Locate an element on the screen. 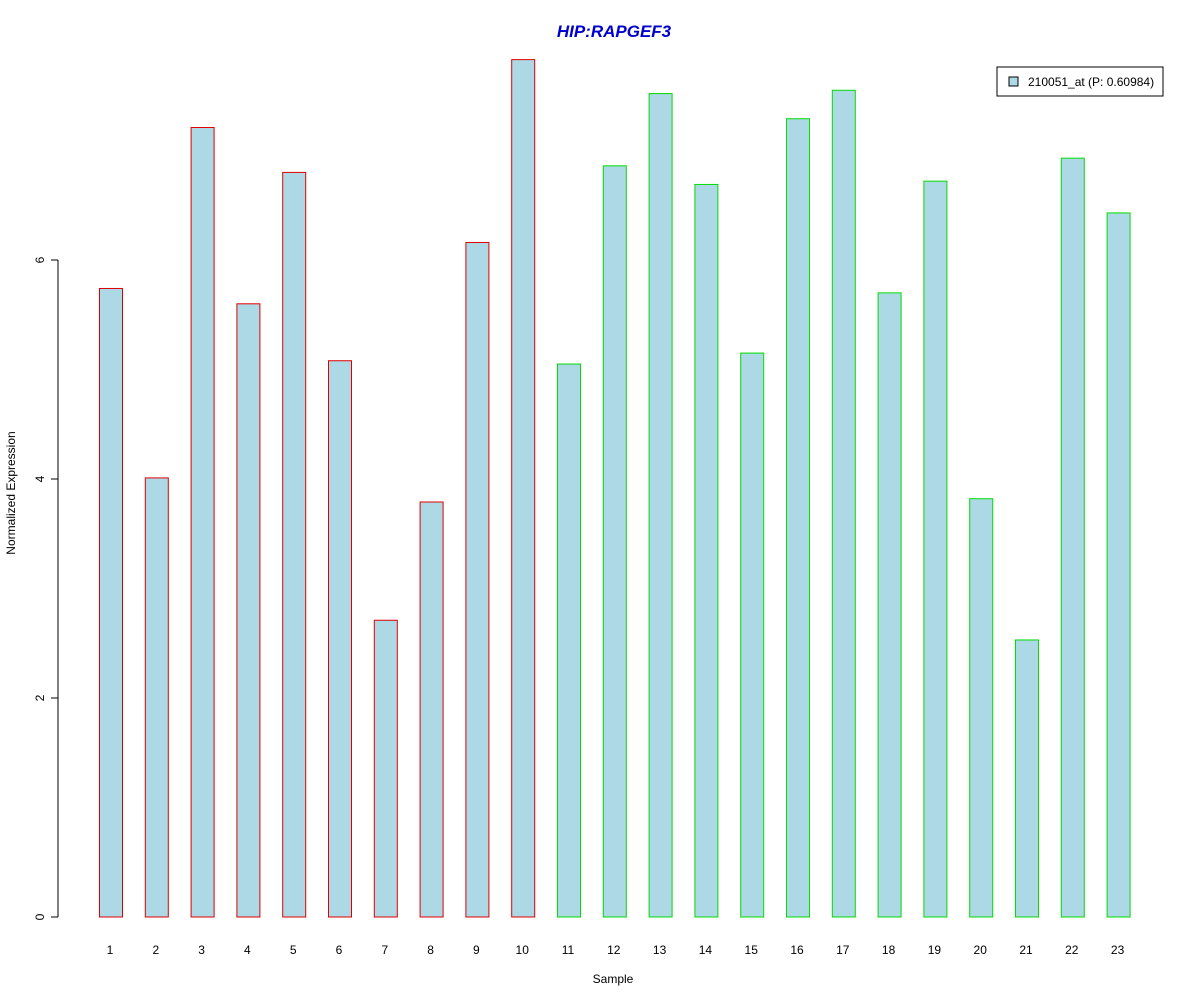  x-tick-label: 18 is located at coordinates (889, 950).